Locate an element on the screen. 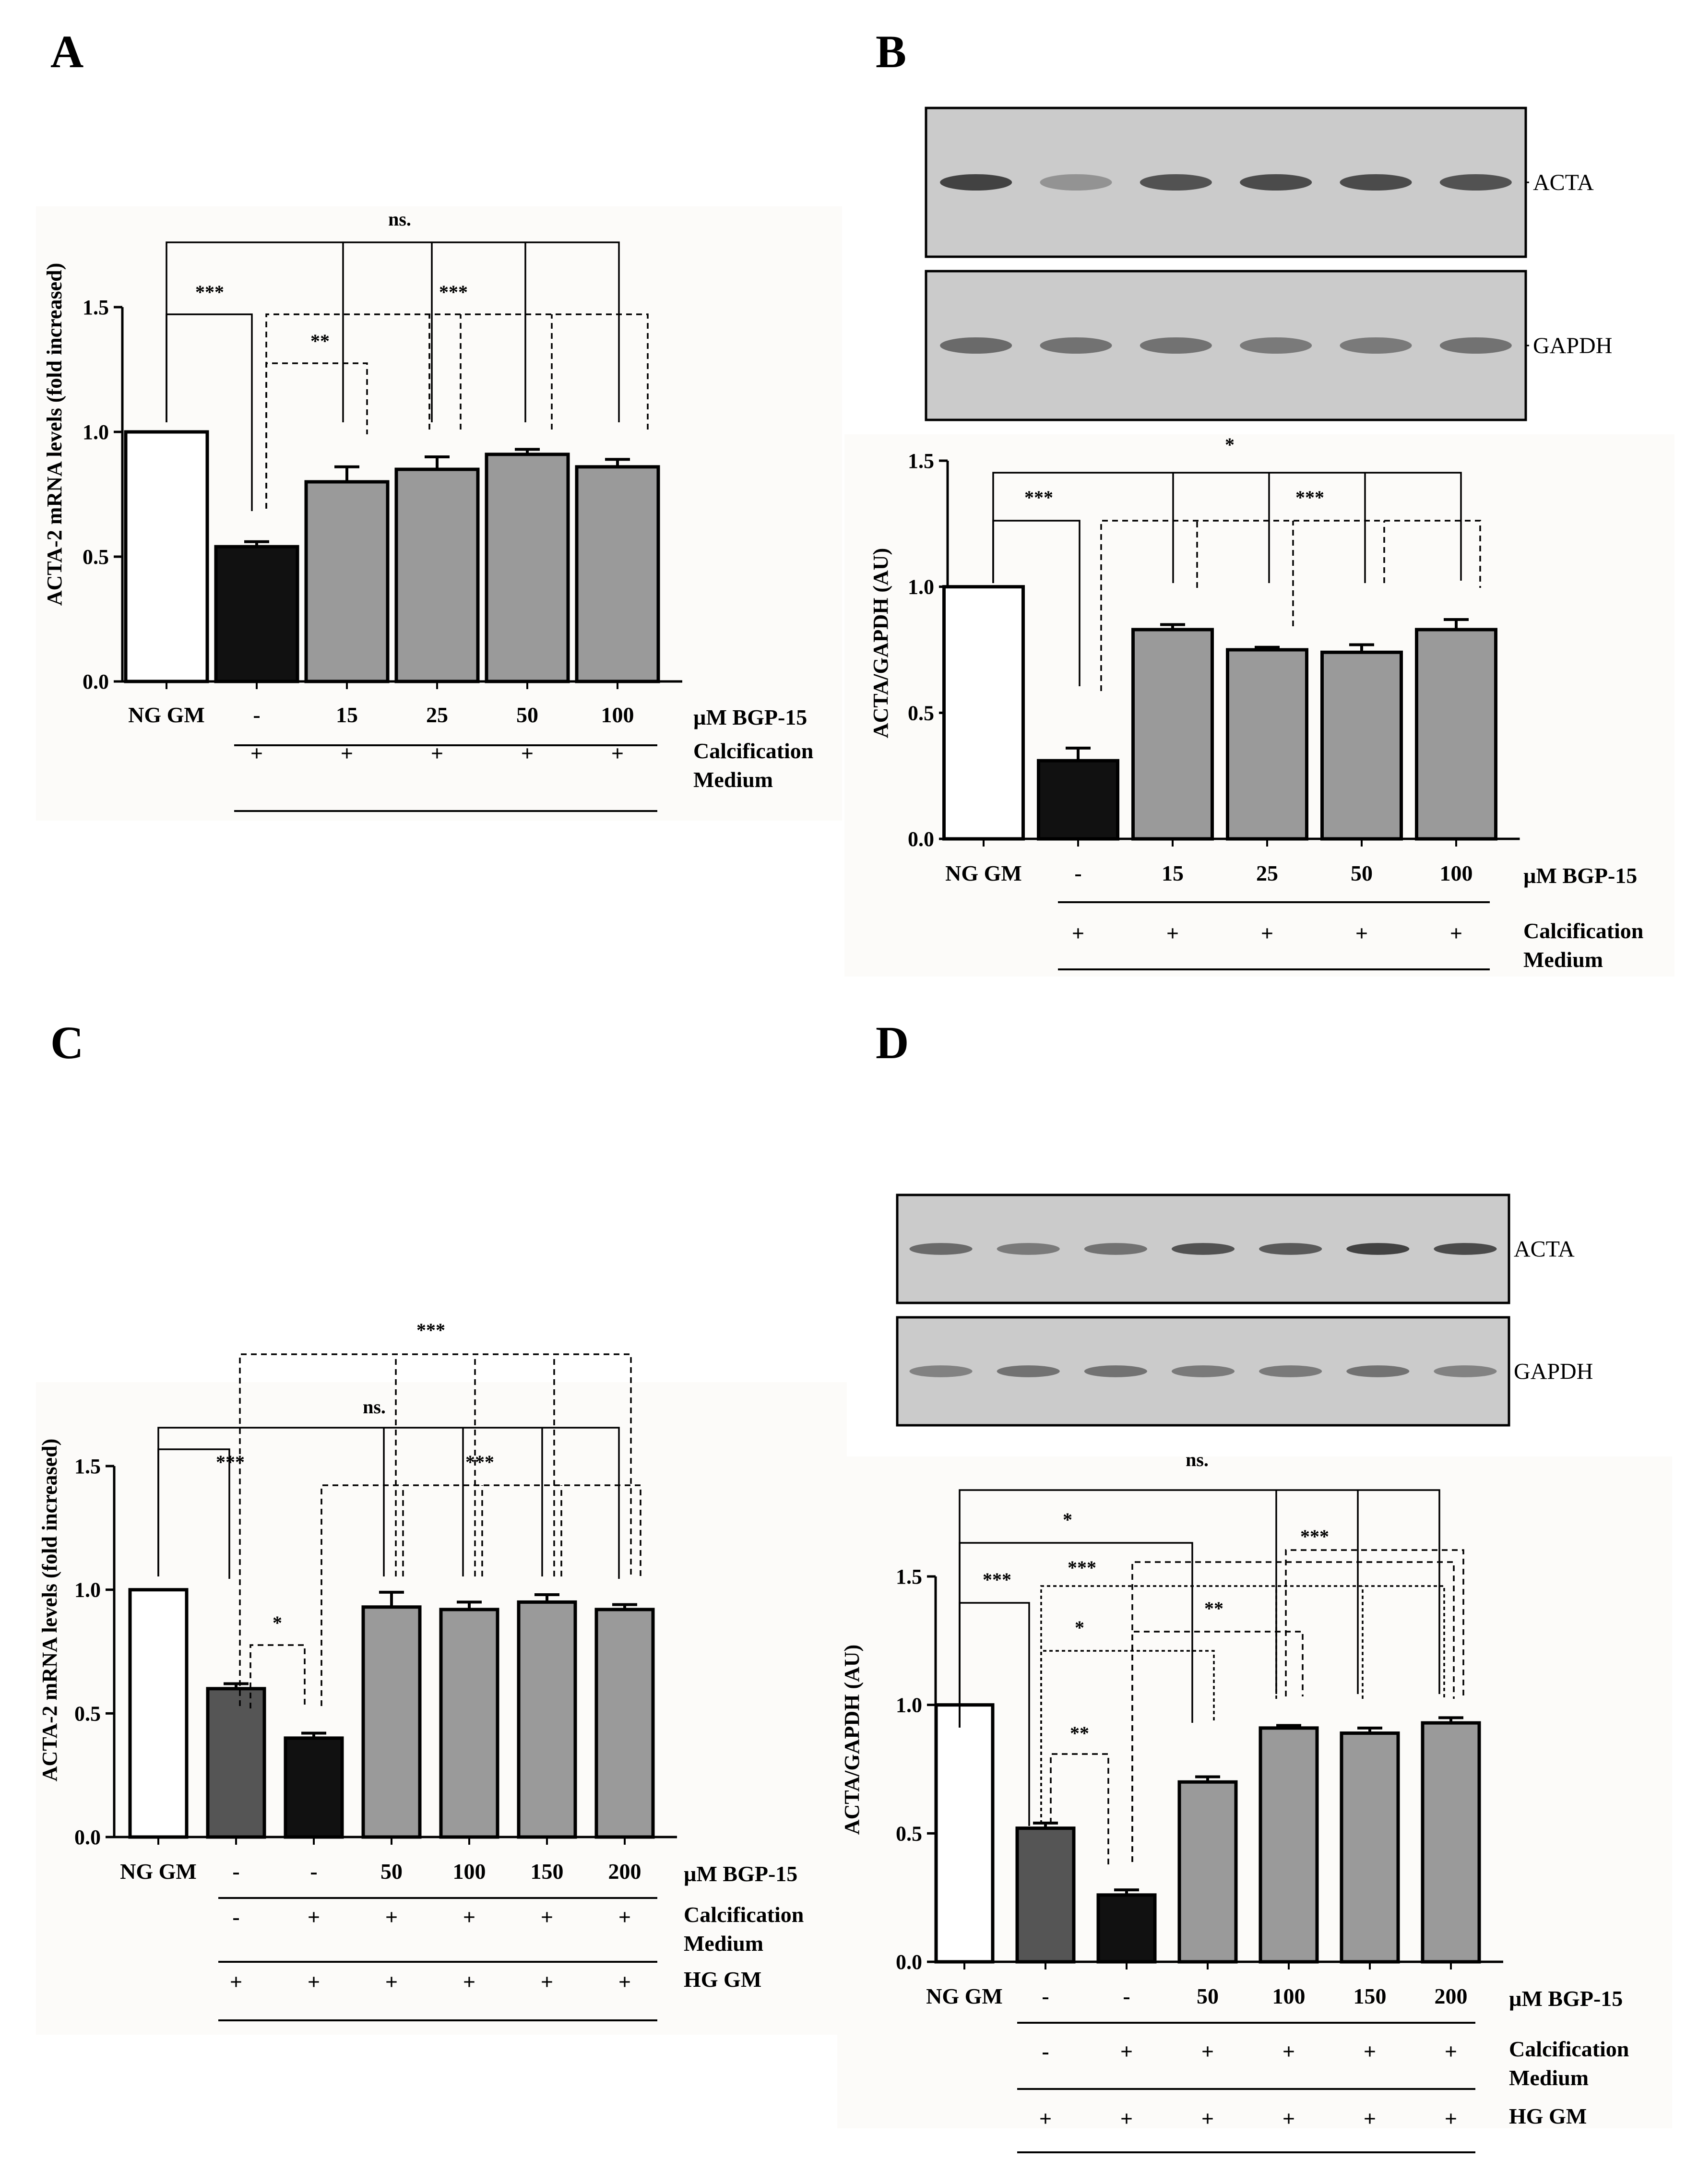 The width and height of the screenshot is (1698, 2184). panel-a-y-label: ACTA-2 mRNA levels (fold increased) is located at coordinates (55, 435).